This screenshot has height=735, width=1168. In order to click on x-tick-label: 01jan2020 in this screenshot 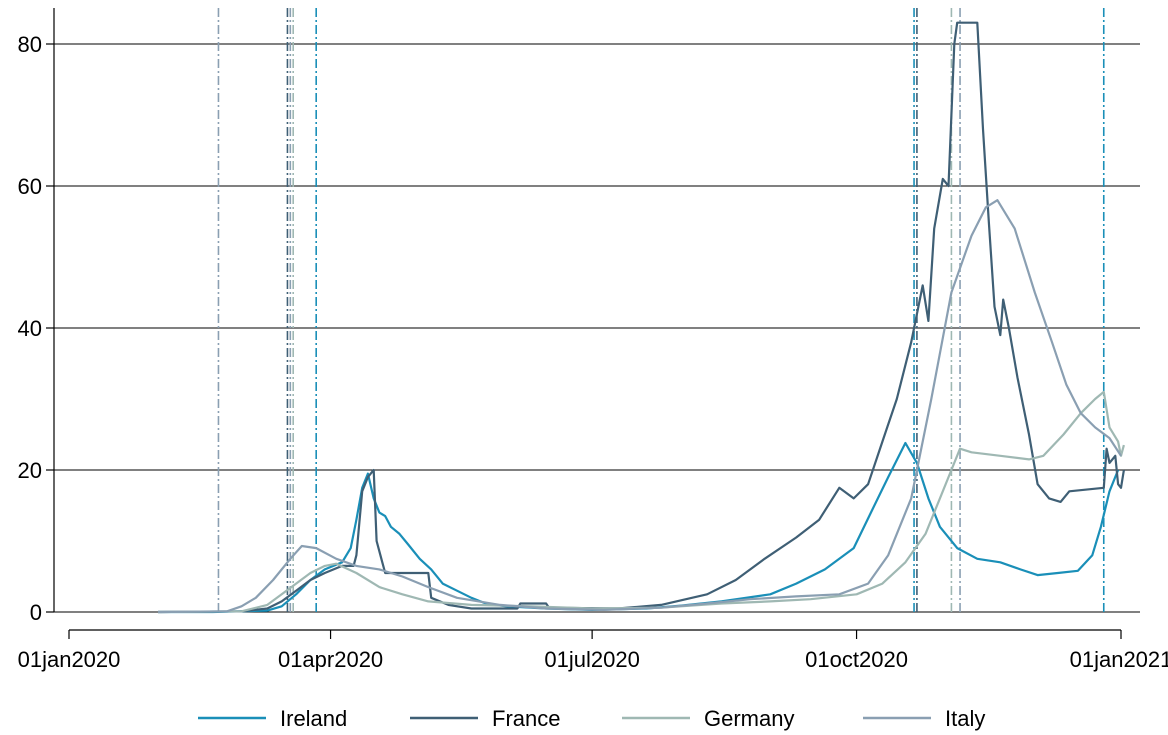, I will do `click(69, 659)`.